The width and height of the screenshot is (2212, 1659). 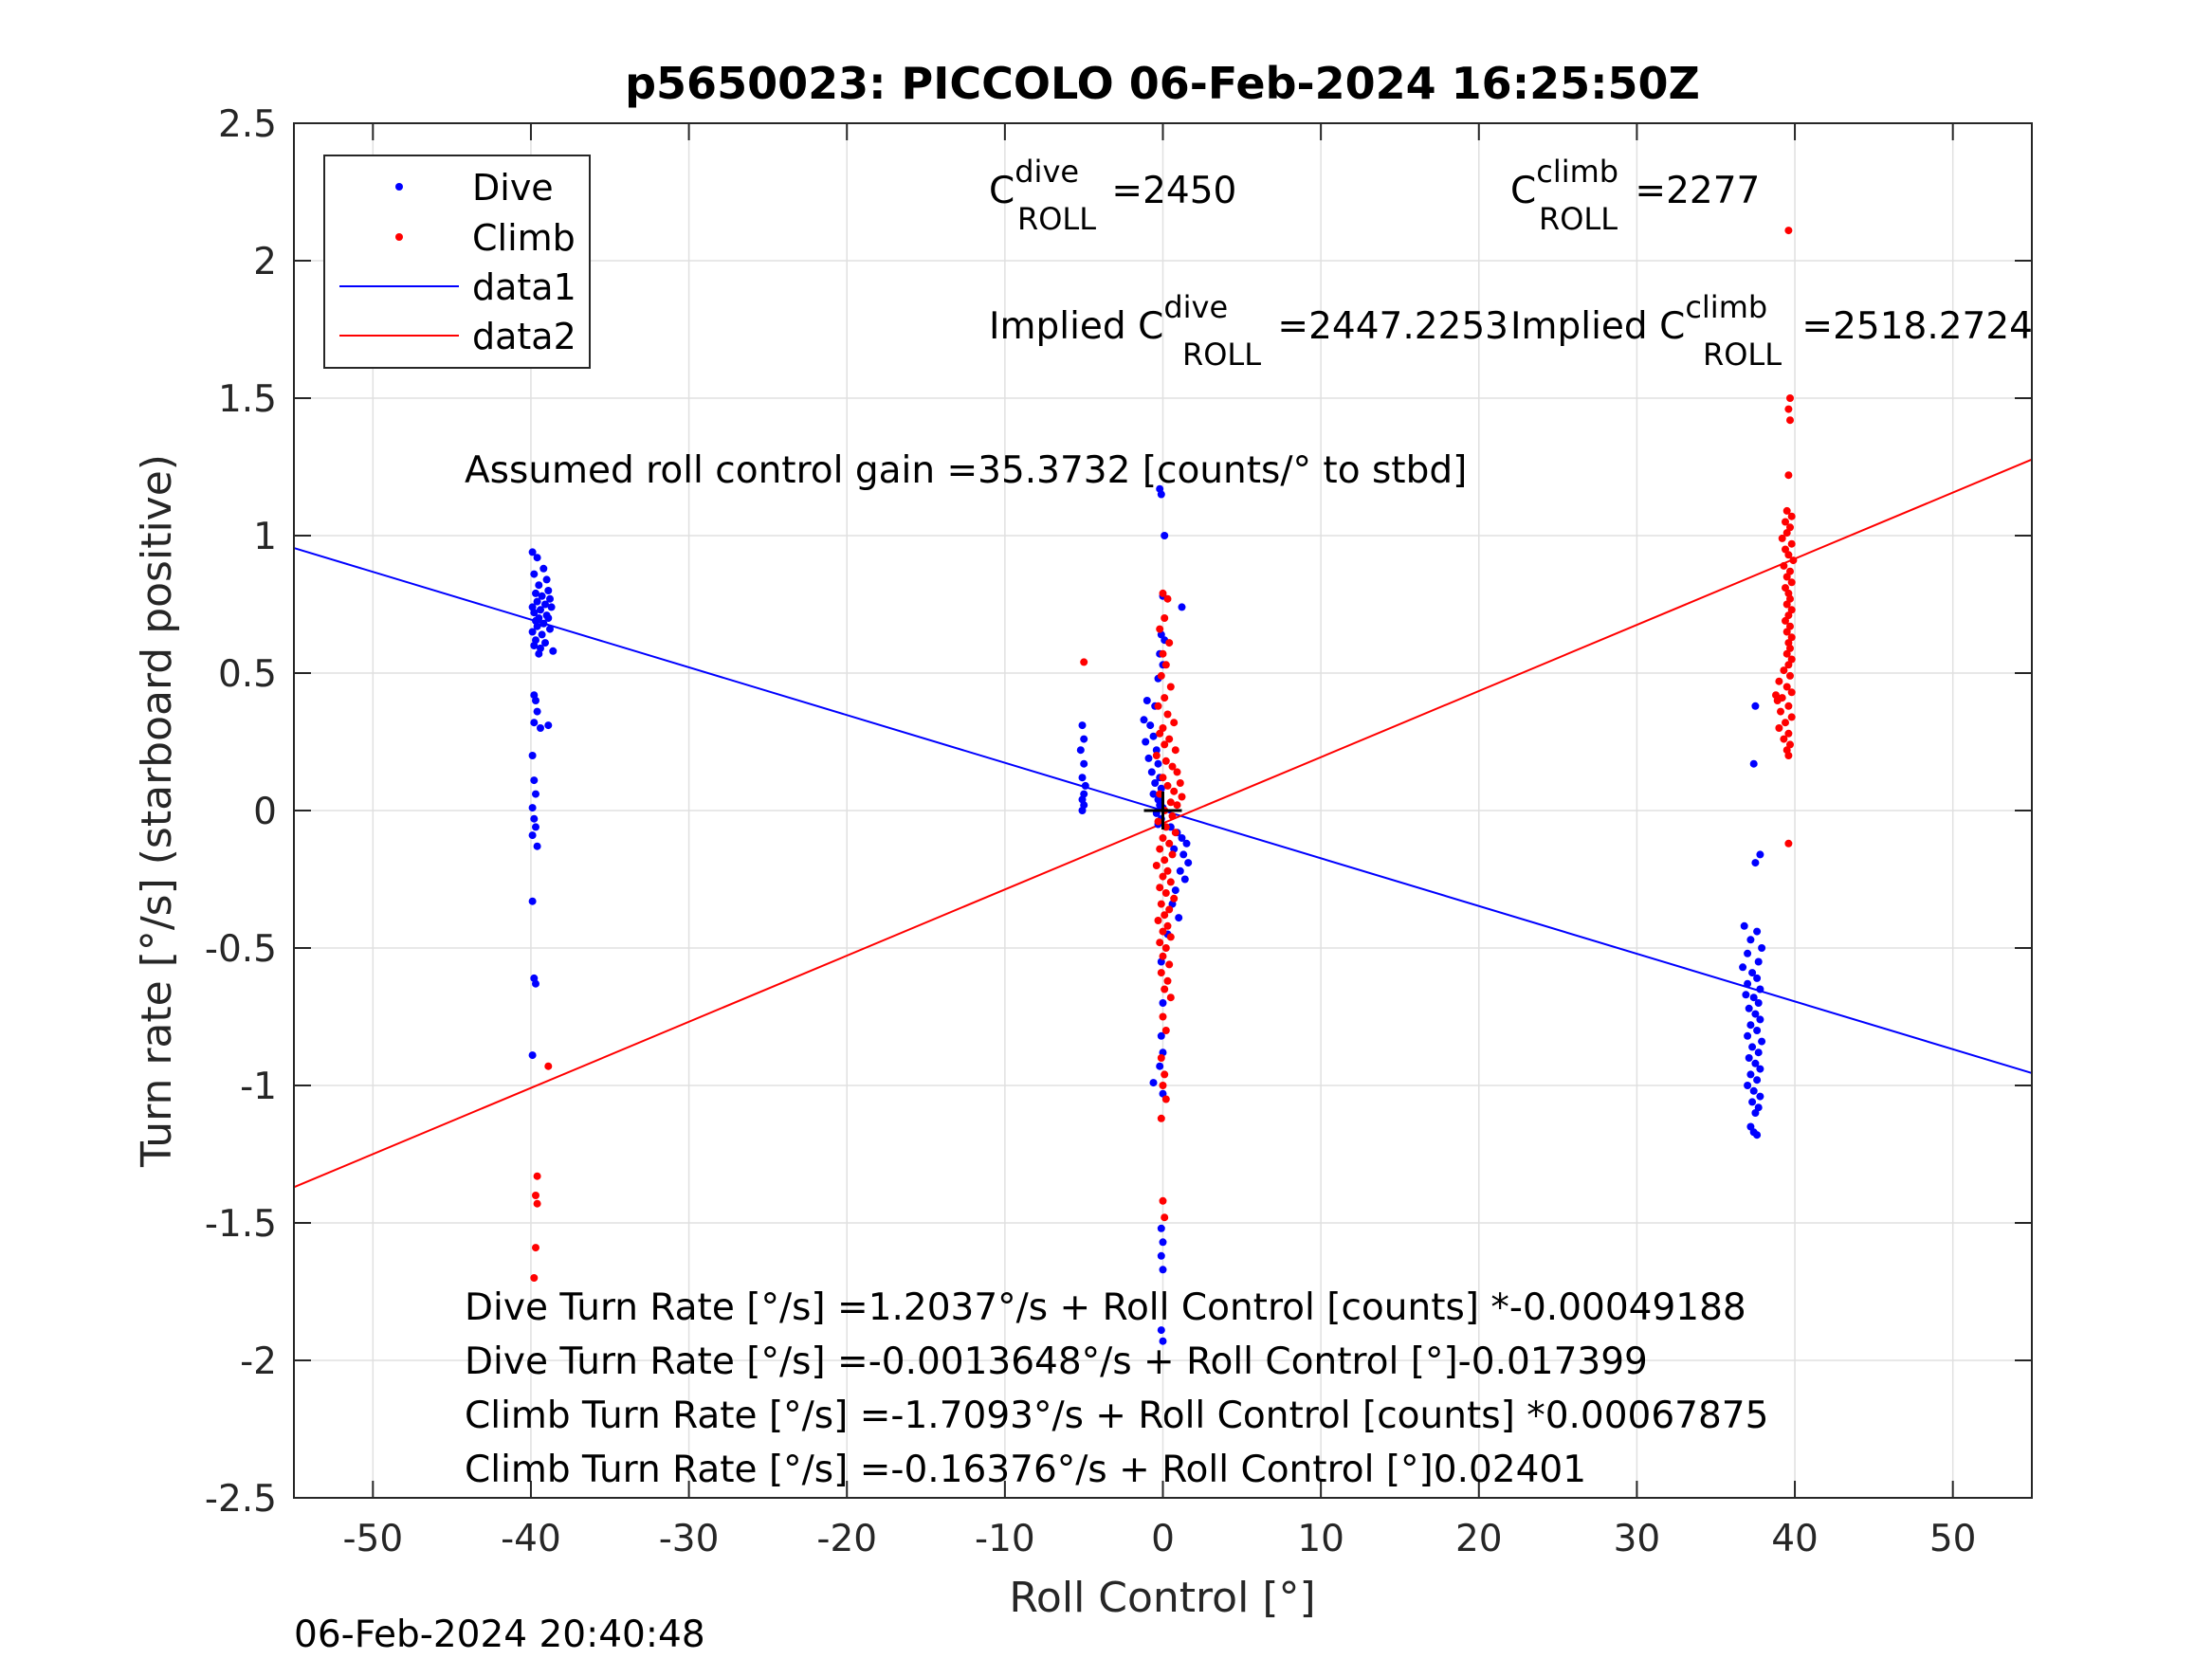 I want to click on y-tick-label: -1.5, so click(x=241, y=1224).